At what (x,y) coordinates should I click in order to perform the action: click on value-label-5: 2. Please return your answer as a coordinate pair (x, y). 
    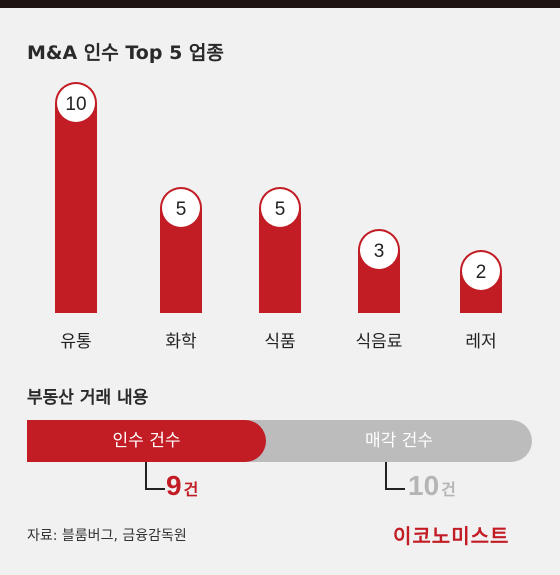
    Looking at the image, I should click on (481, 272).